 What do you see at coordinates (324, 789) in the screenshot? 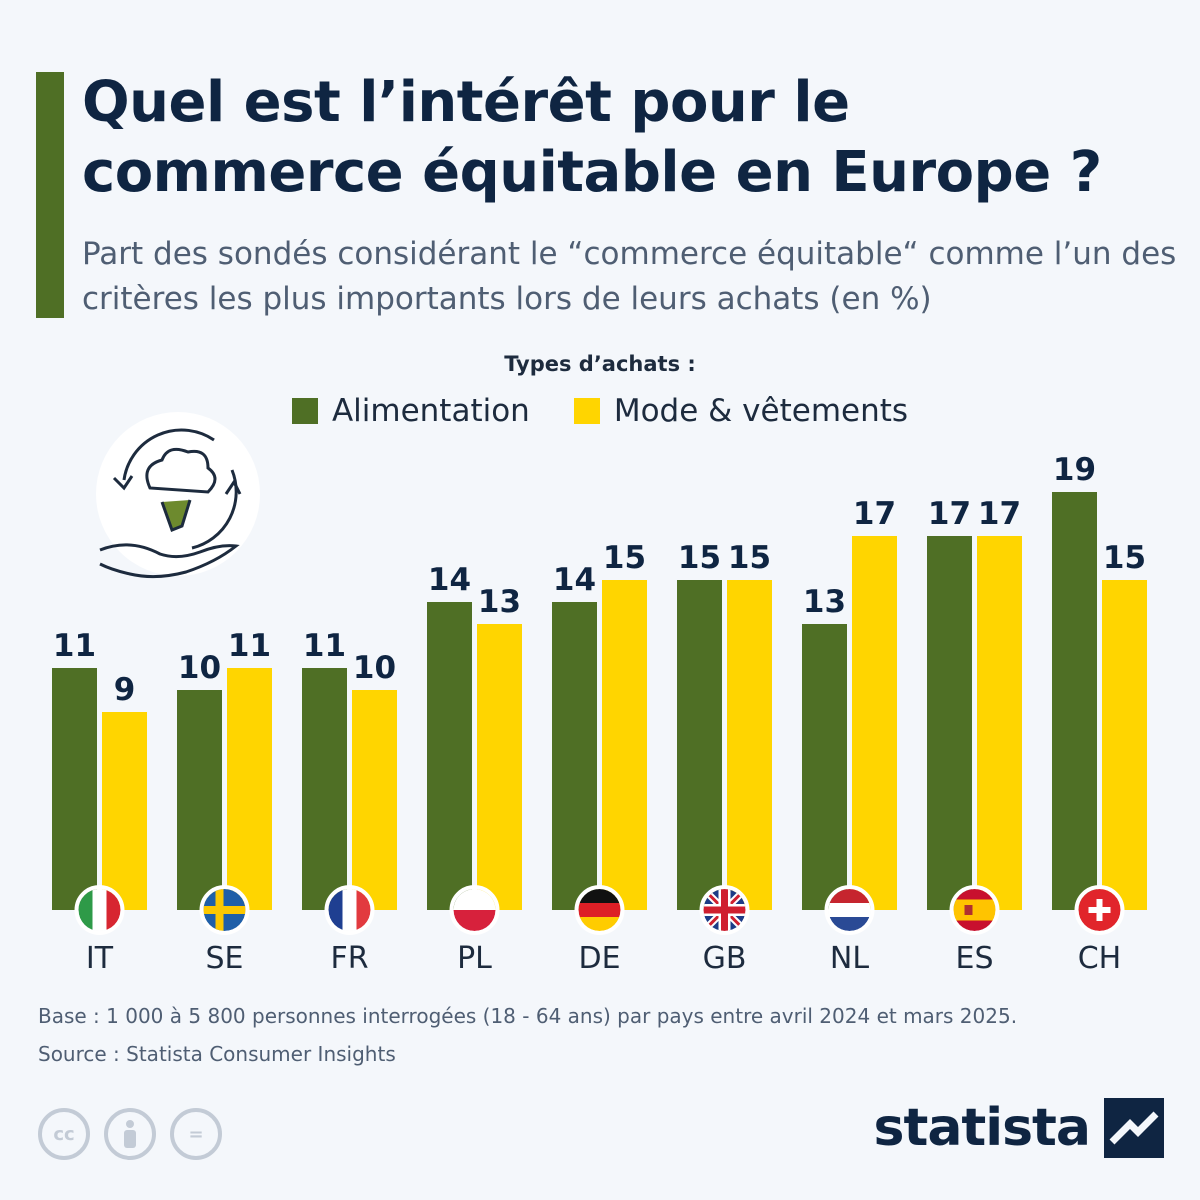
I see `bar-food-fr` at bounding box center [324, 789].